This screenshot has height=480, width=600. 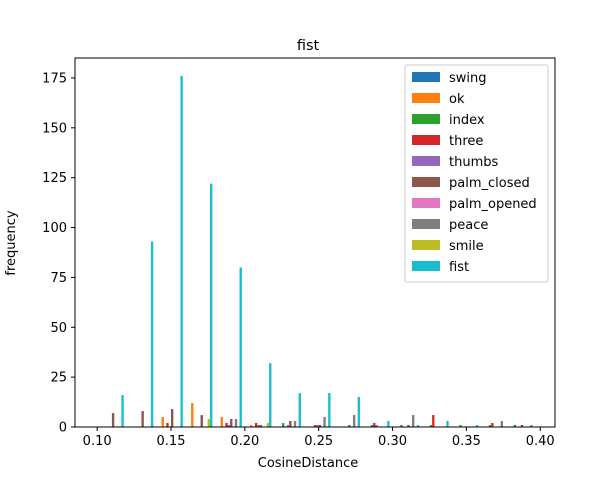 I want to click on legend-label-fist: fist, so click(x=459, y=267).